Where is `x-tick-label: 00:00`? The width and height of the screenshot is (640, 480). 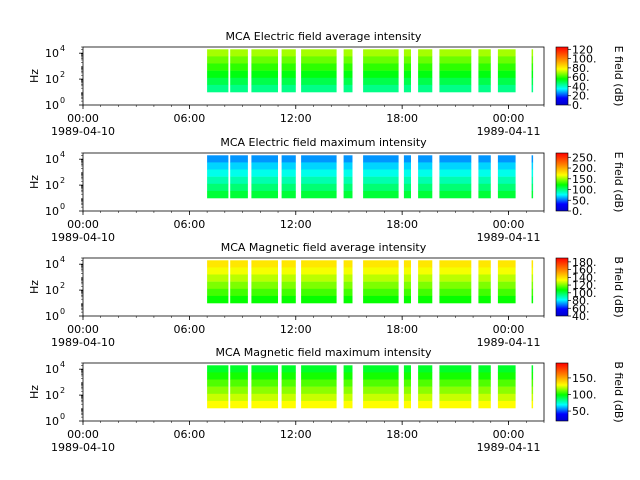 x-tick-label: 00:00 is located at coordinates (83, 329).